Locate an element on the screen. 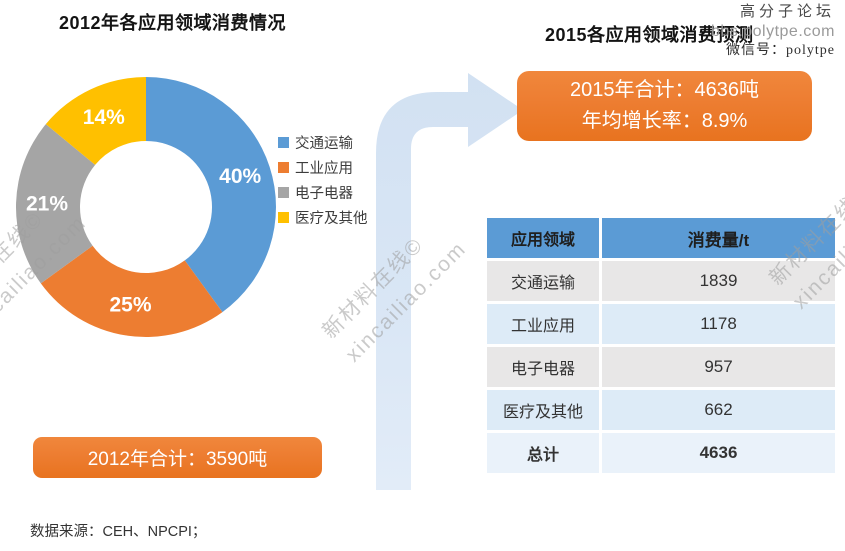 The width and height of the screenshot is (845, 551). table-row: 电子电器 957 is located at coordinates (661, 367).